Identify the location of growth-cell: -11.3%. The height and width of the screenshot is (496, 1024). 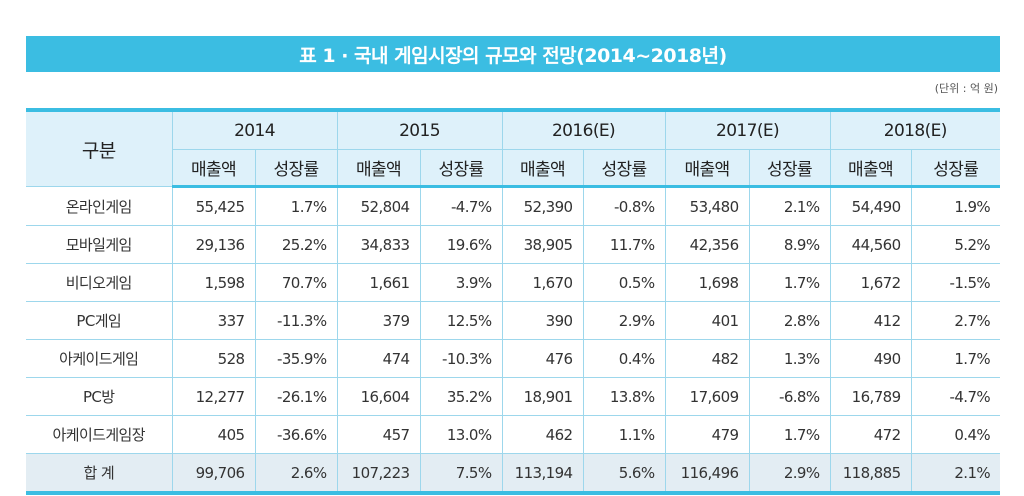
(296, 320).